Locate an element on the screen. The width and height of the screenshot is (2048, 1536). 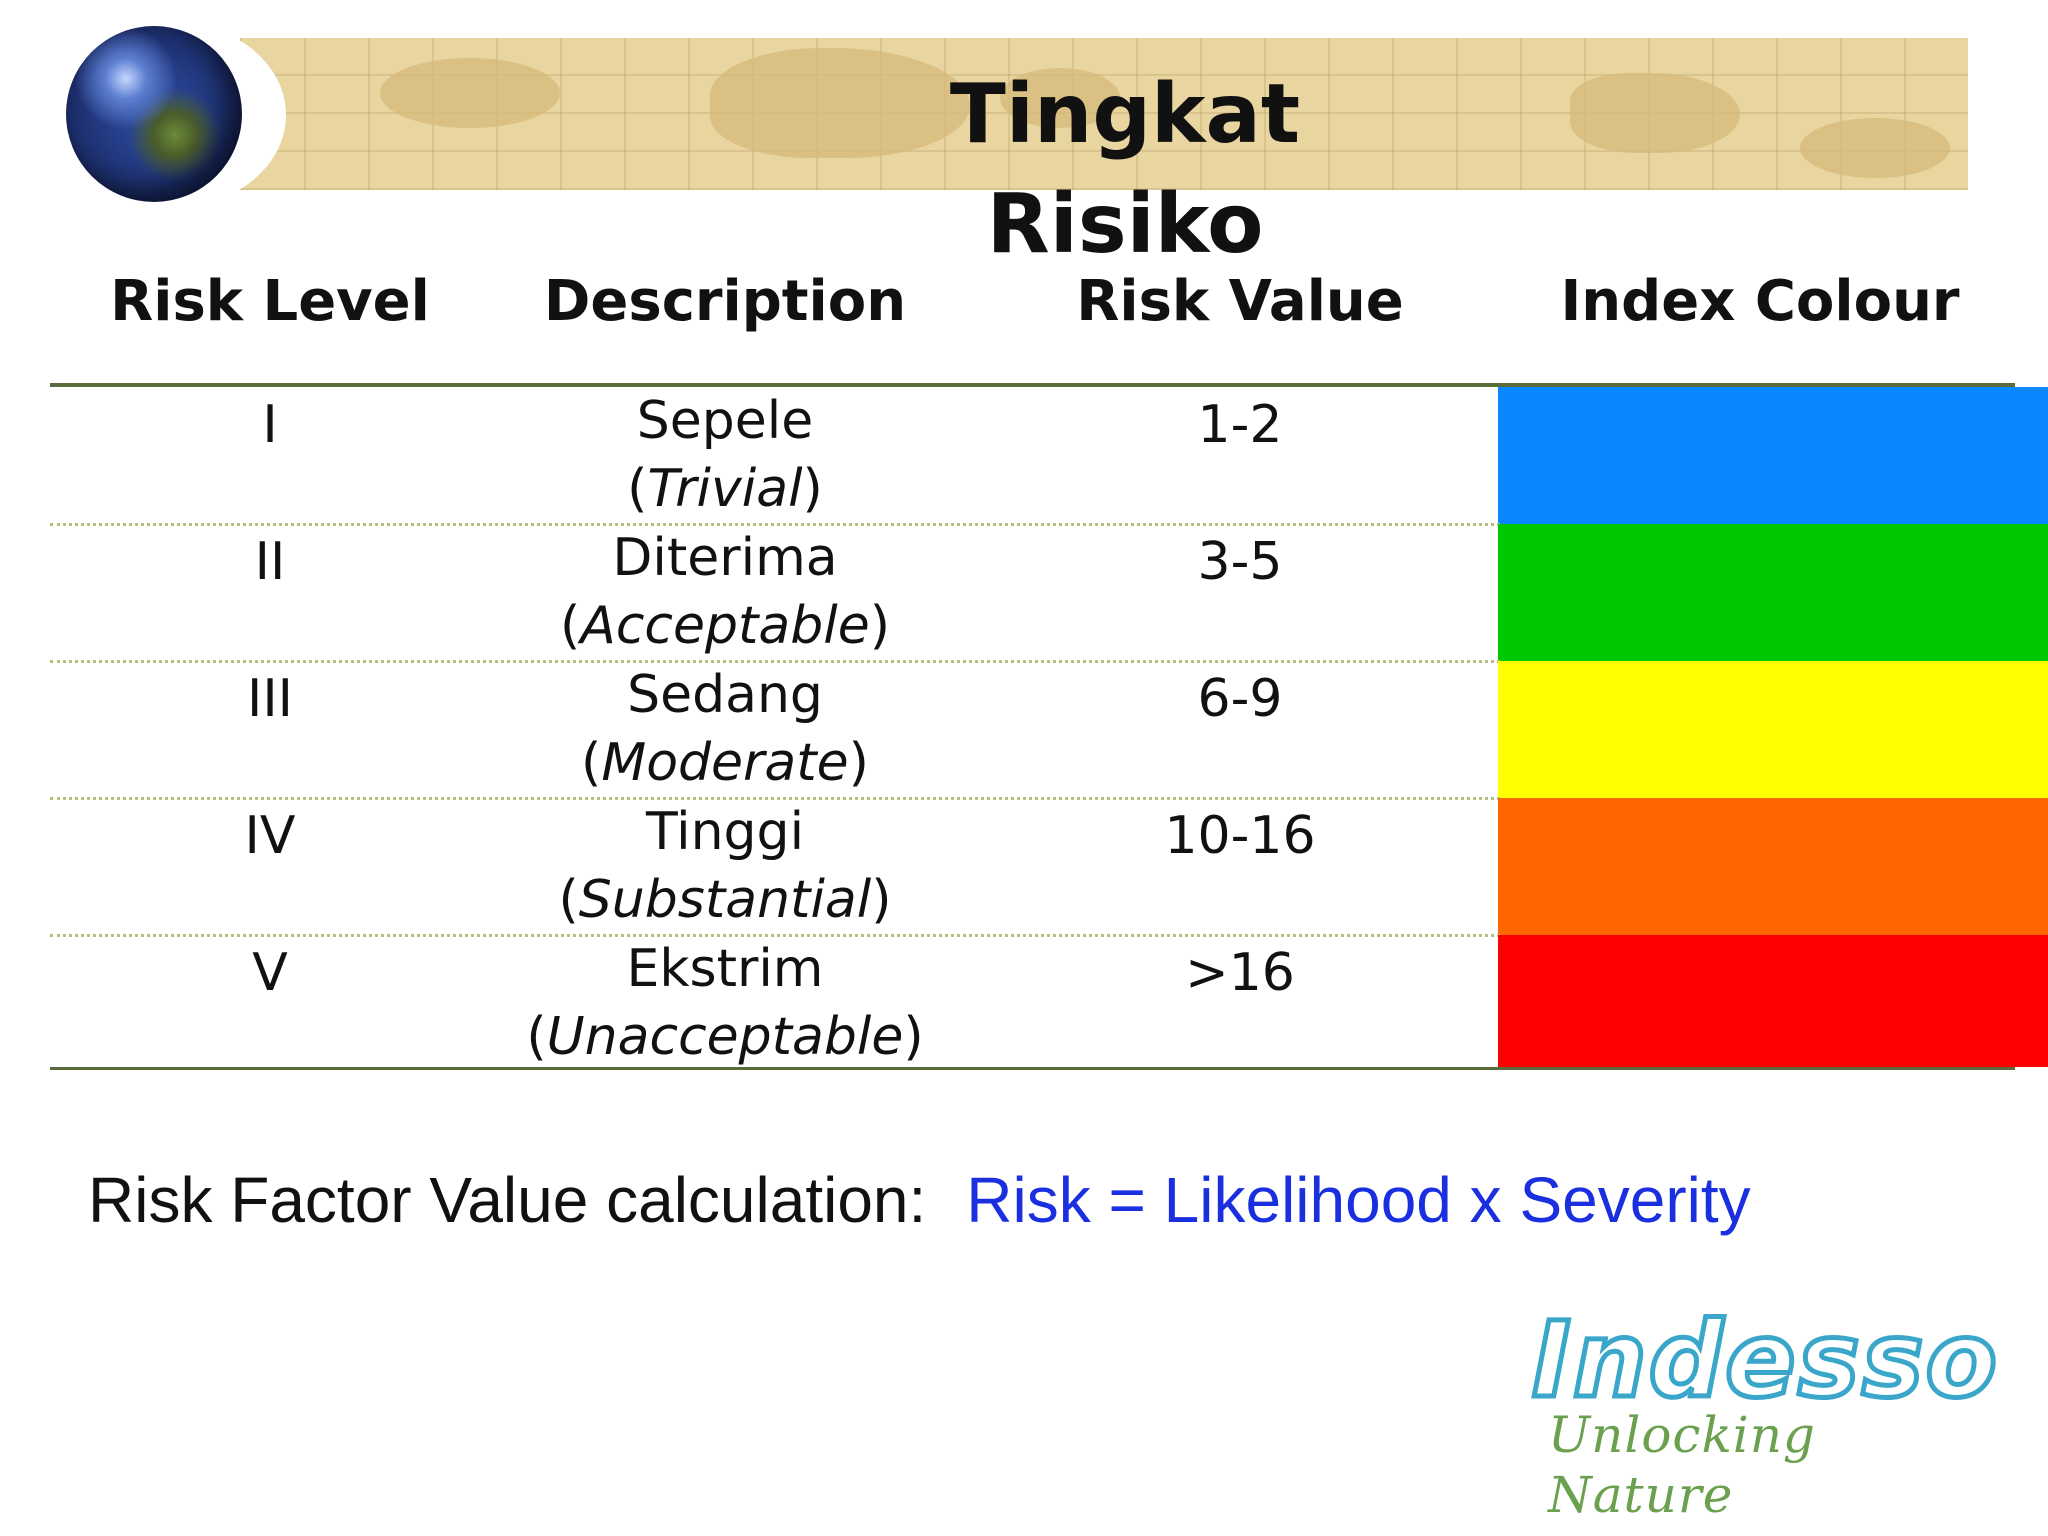
column-header-index-colour: Index Colour is located at coordinates (1760, 301).